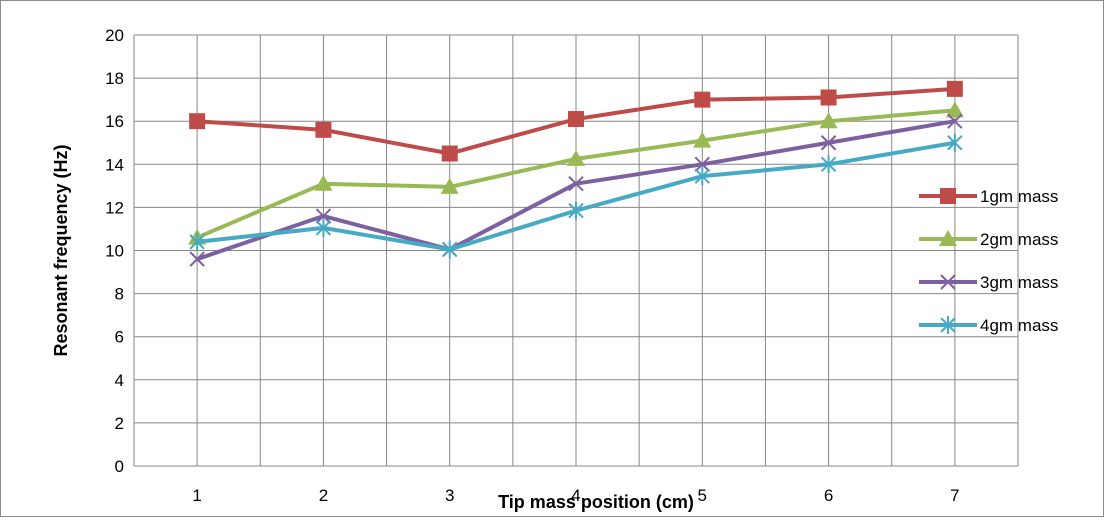  What do you see at coordinates (119, 466) in the screenshot?
I see `y-tick-label: 0` at bounding box center [119, 466].